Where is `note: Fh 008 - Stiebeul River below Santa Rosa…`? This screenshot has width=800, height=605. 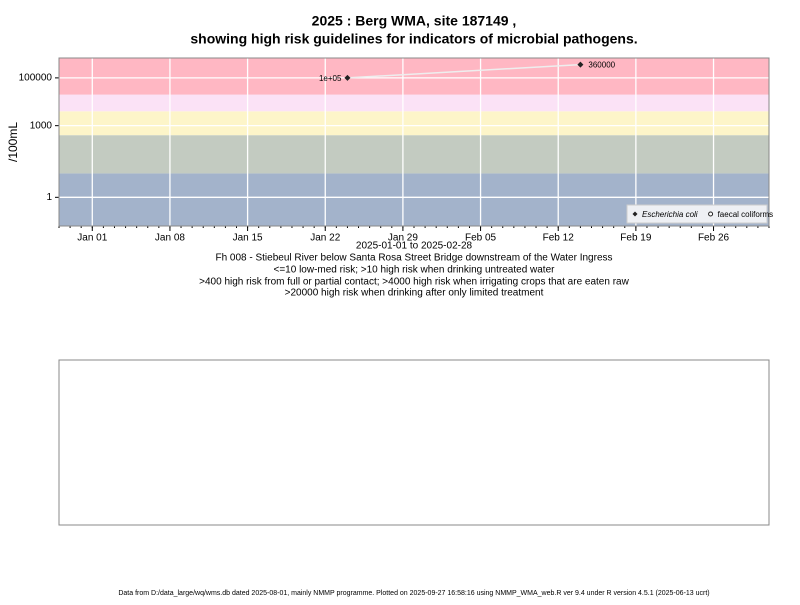
note: Fh 008 - Stiebeul River below Santa Rosa… is located at coordinates (413, 258).